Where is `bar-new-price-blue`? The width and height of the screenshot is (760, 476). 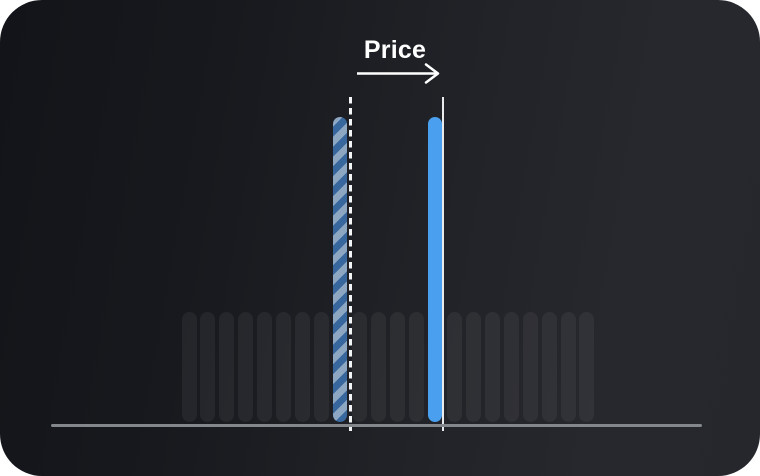
bar-new-price-blue is located at coordinates (434, 269).